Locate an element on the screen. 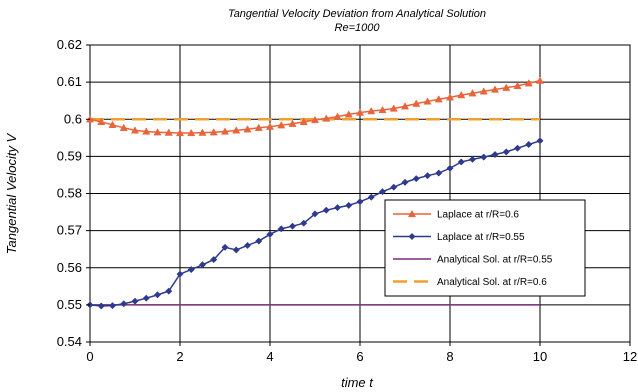 This screenshot has width=638, height=392. y-tick-label: 0.6 is located at coordinates (73, 118).